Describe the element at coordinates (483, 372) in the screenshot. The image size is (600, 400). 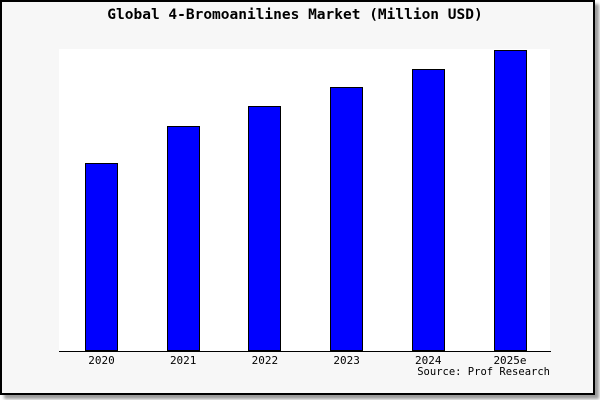
I see `source-caption: Source: Prof Research` at that location.